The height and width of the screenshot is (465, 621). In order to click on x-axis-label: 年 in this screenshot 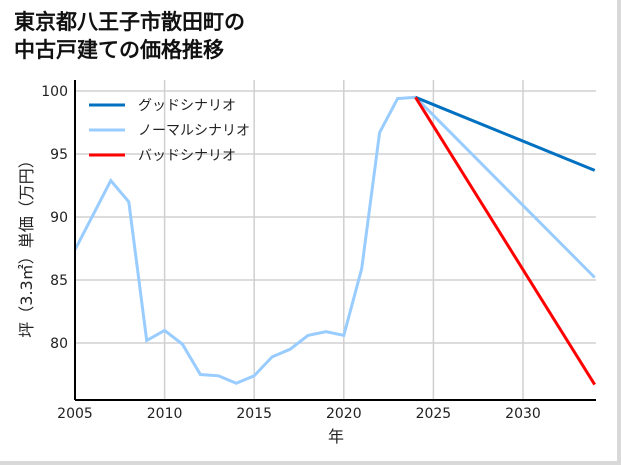, I will do `click(336, 436)`.